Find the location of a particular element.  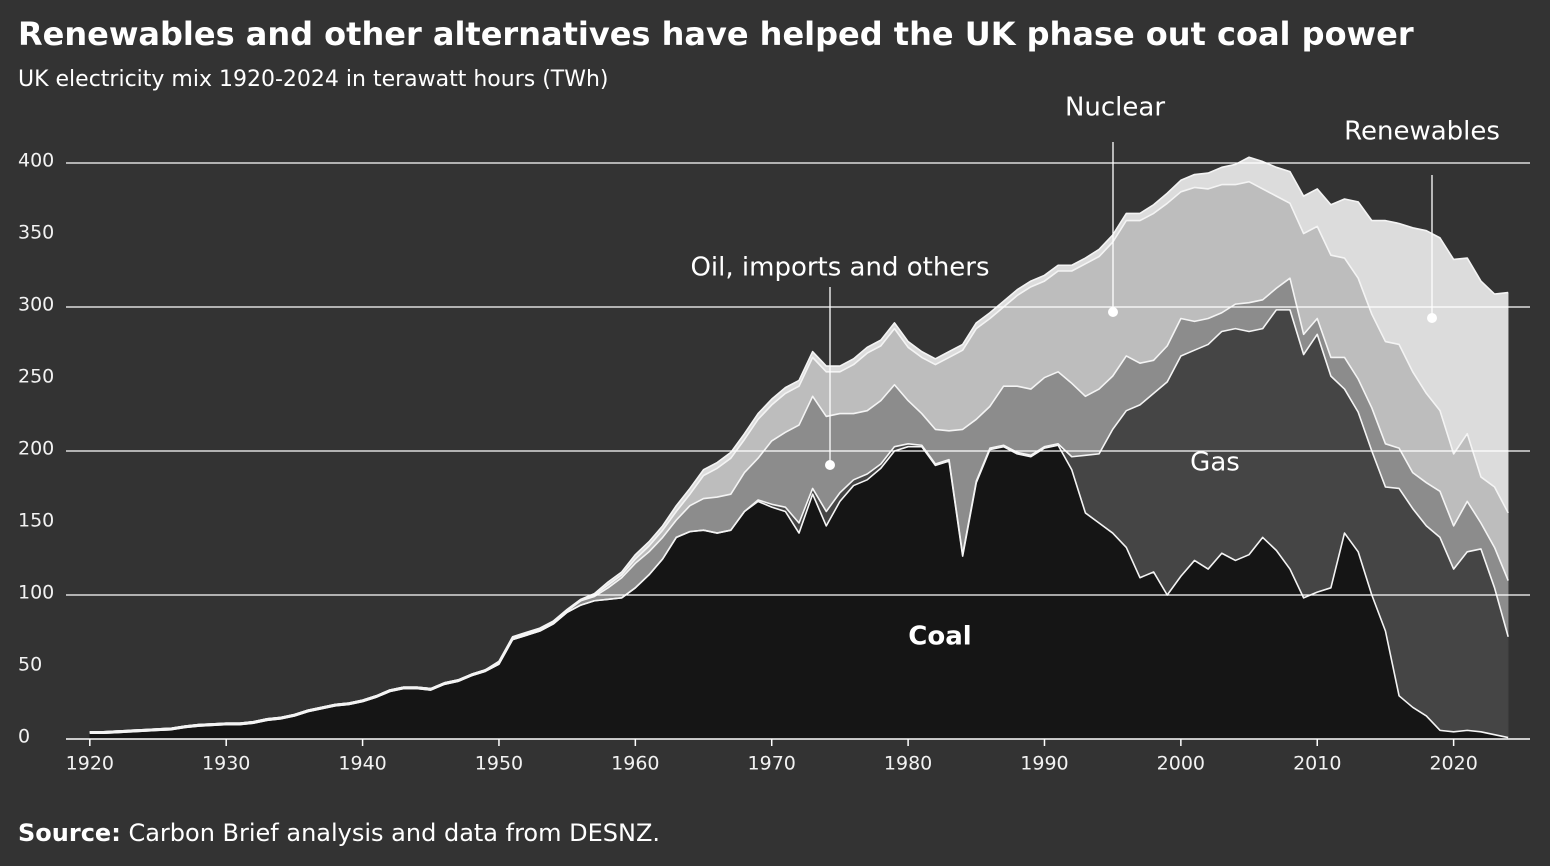

y-tick-label: 100 is located at coordinates (36, 593).